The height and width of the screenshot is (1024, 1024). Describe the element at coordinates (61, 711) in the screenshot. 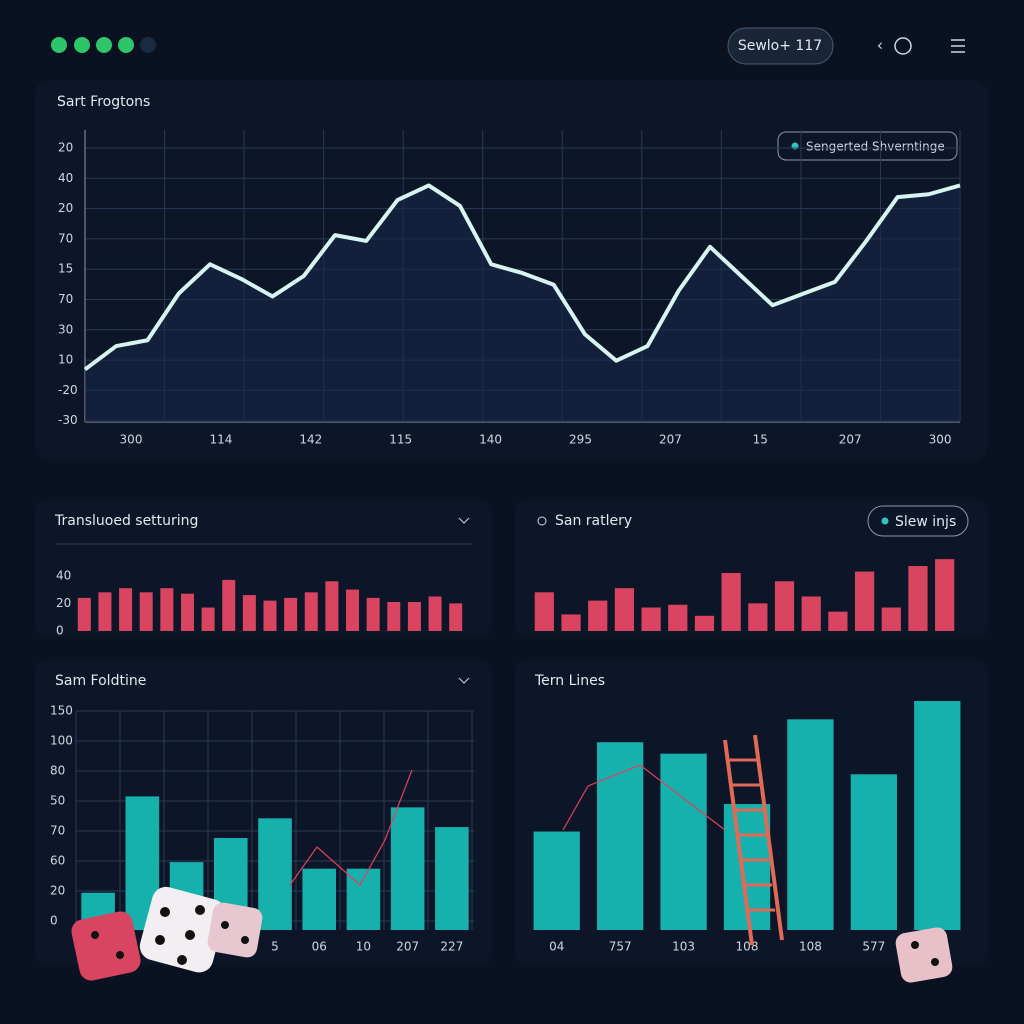

I see `y-tick-label: 150` at that location.